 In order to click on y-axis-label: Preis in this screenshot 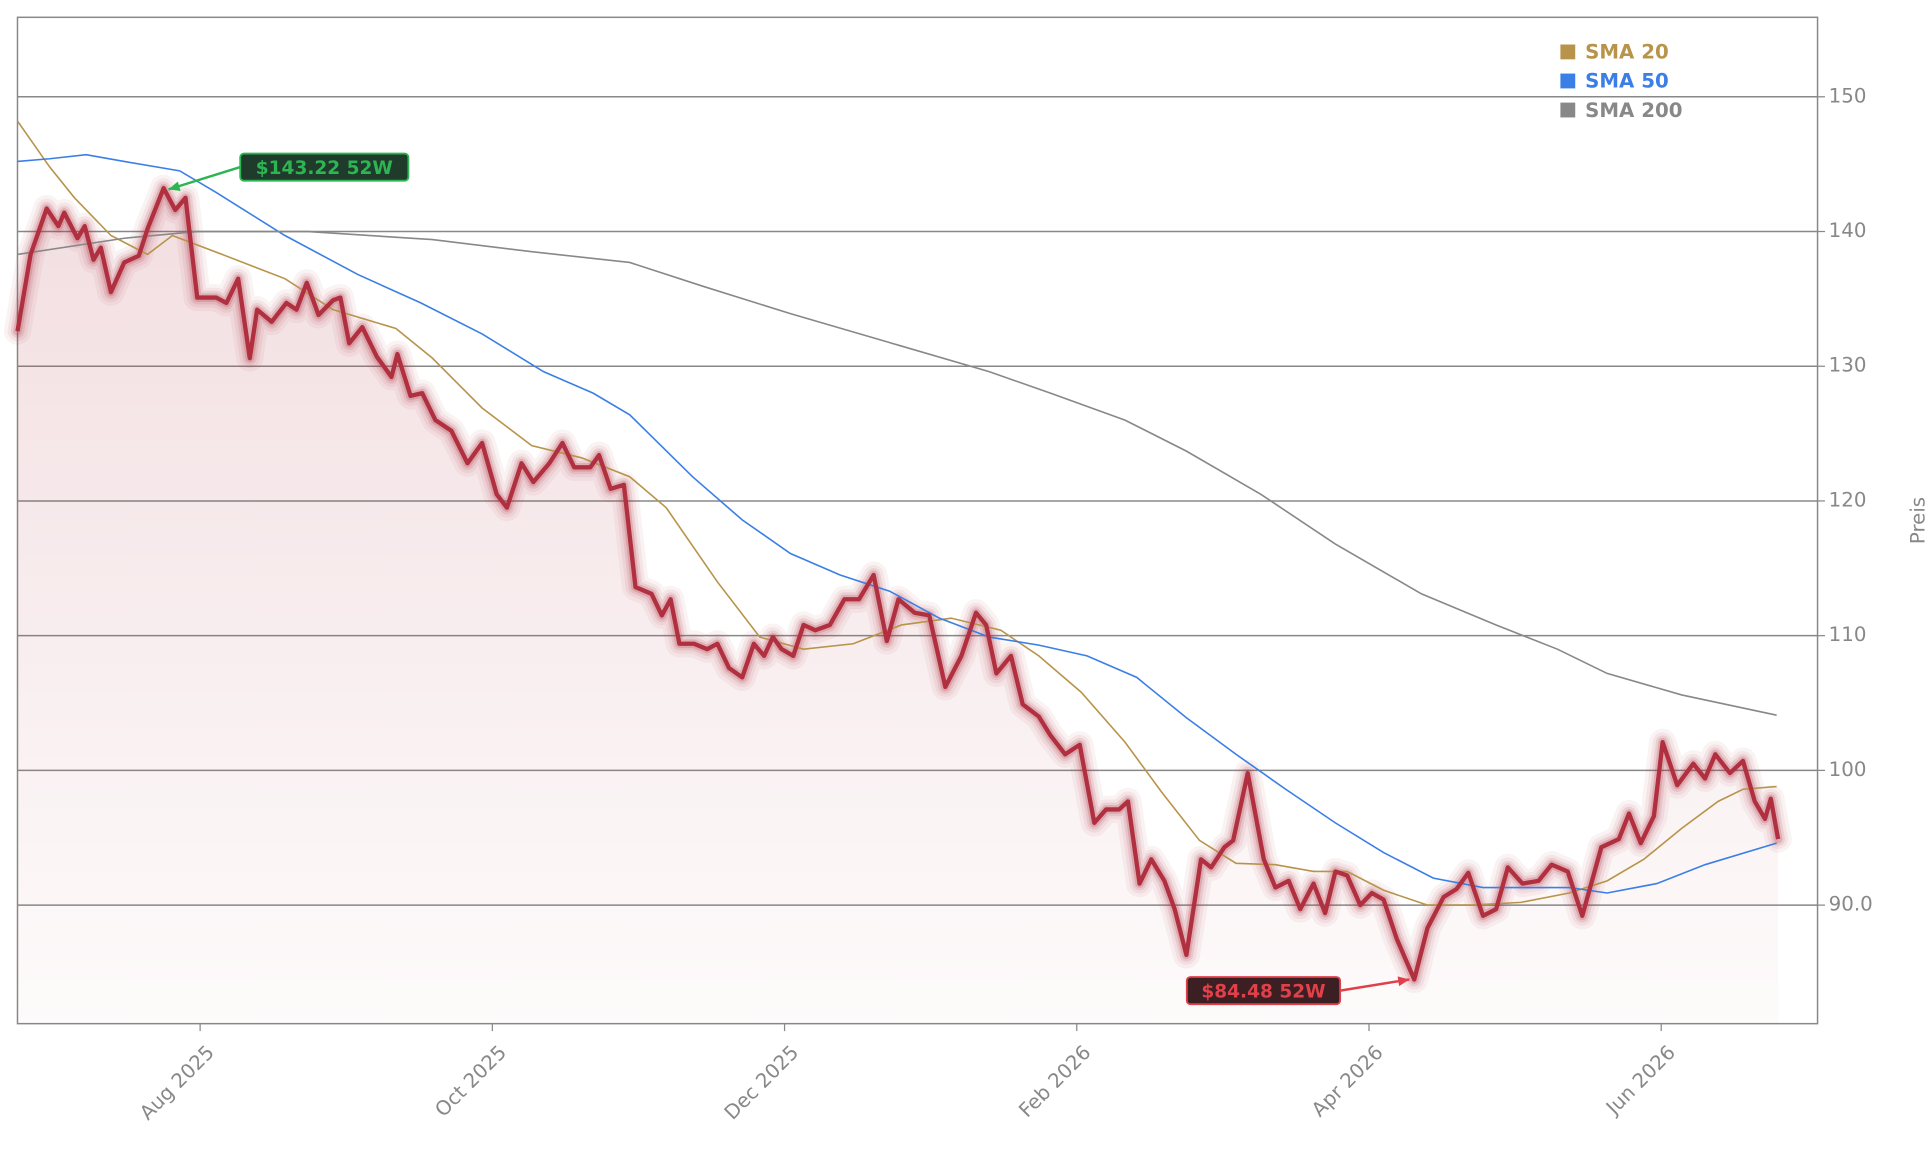, I will do `click(1917, 520)`.